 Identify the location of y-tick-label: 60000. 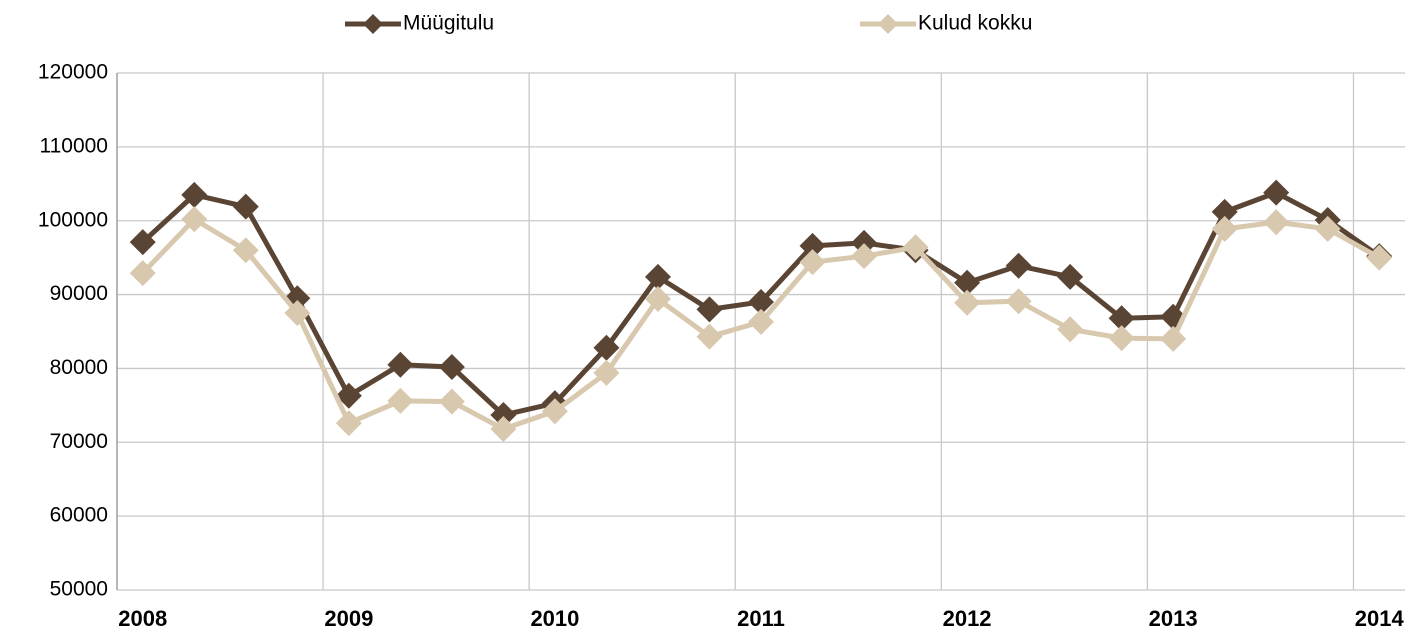
(79, 515).